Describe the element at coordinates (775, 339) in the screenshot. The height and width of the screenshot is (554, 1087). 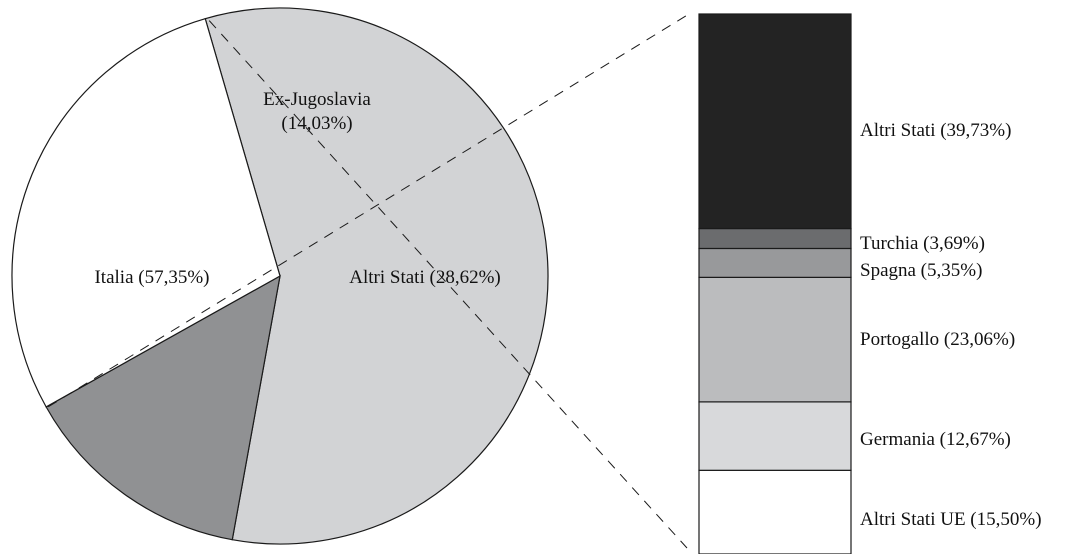
I see `bar-segment-portogallo` at that location.